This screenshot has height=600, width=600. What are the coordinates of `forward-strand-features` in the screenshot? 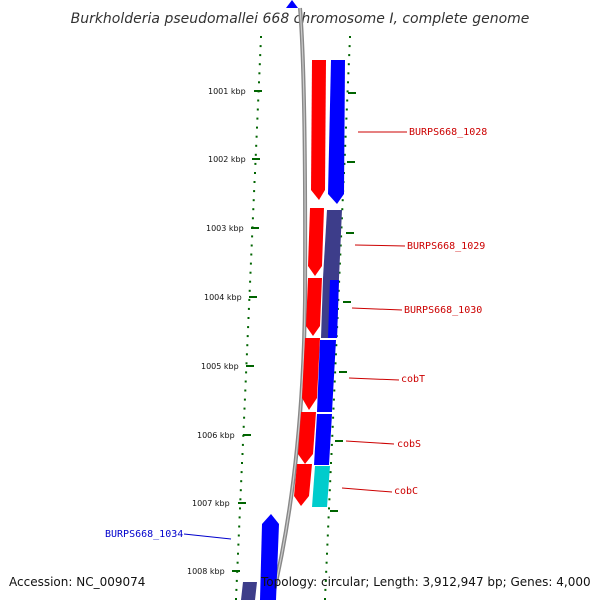 It's located at (302, 330).